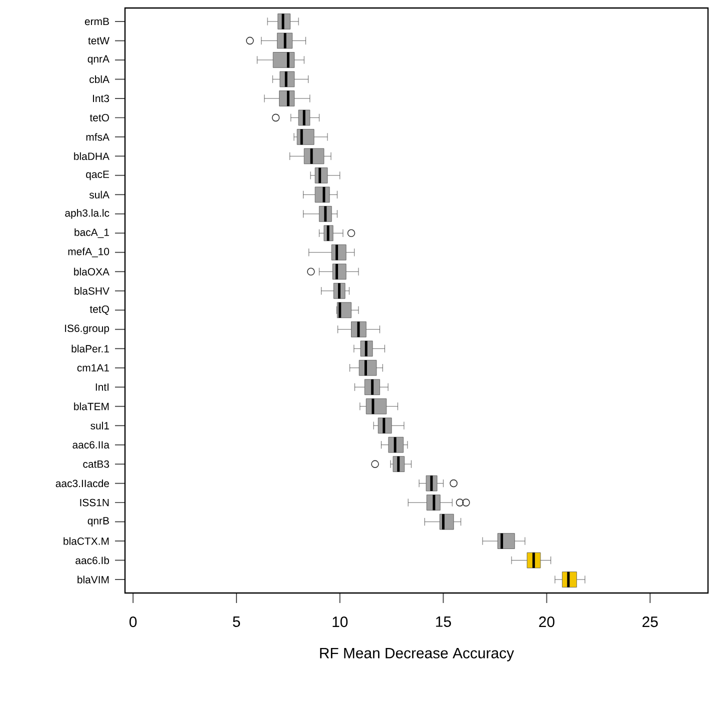  Describe the element at coordinates (91, 233) in the screenshot. I see `y-tick-label: bacA_1` at that location.